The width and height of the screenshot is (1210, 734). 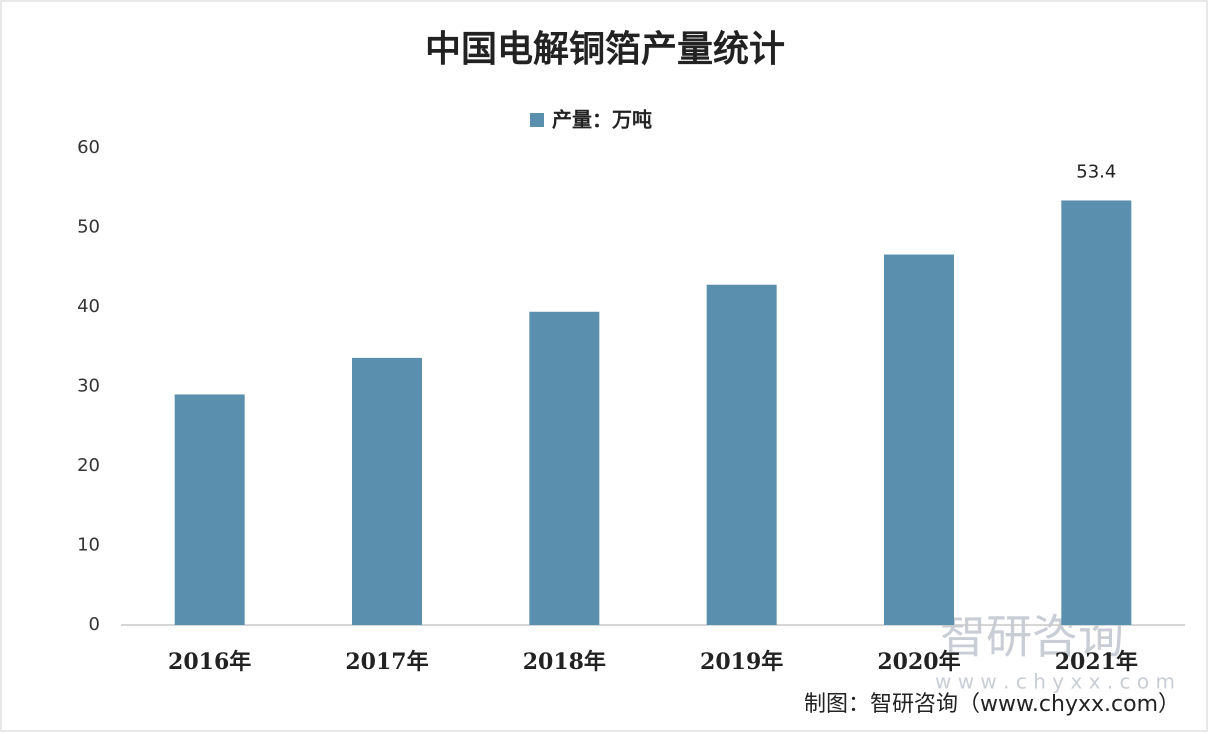 I want to click on x-tick-label: 2020年, so click(x=918, y=662).